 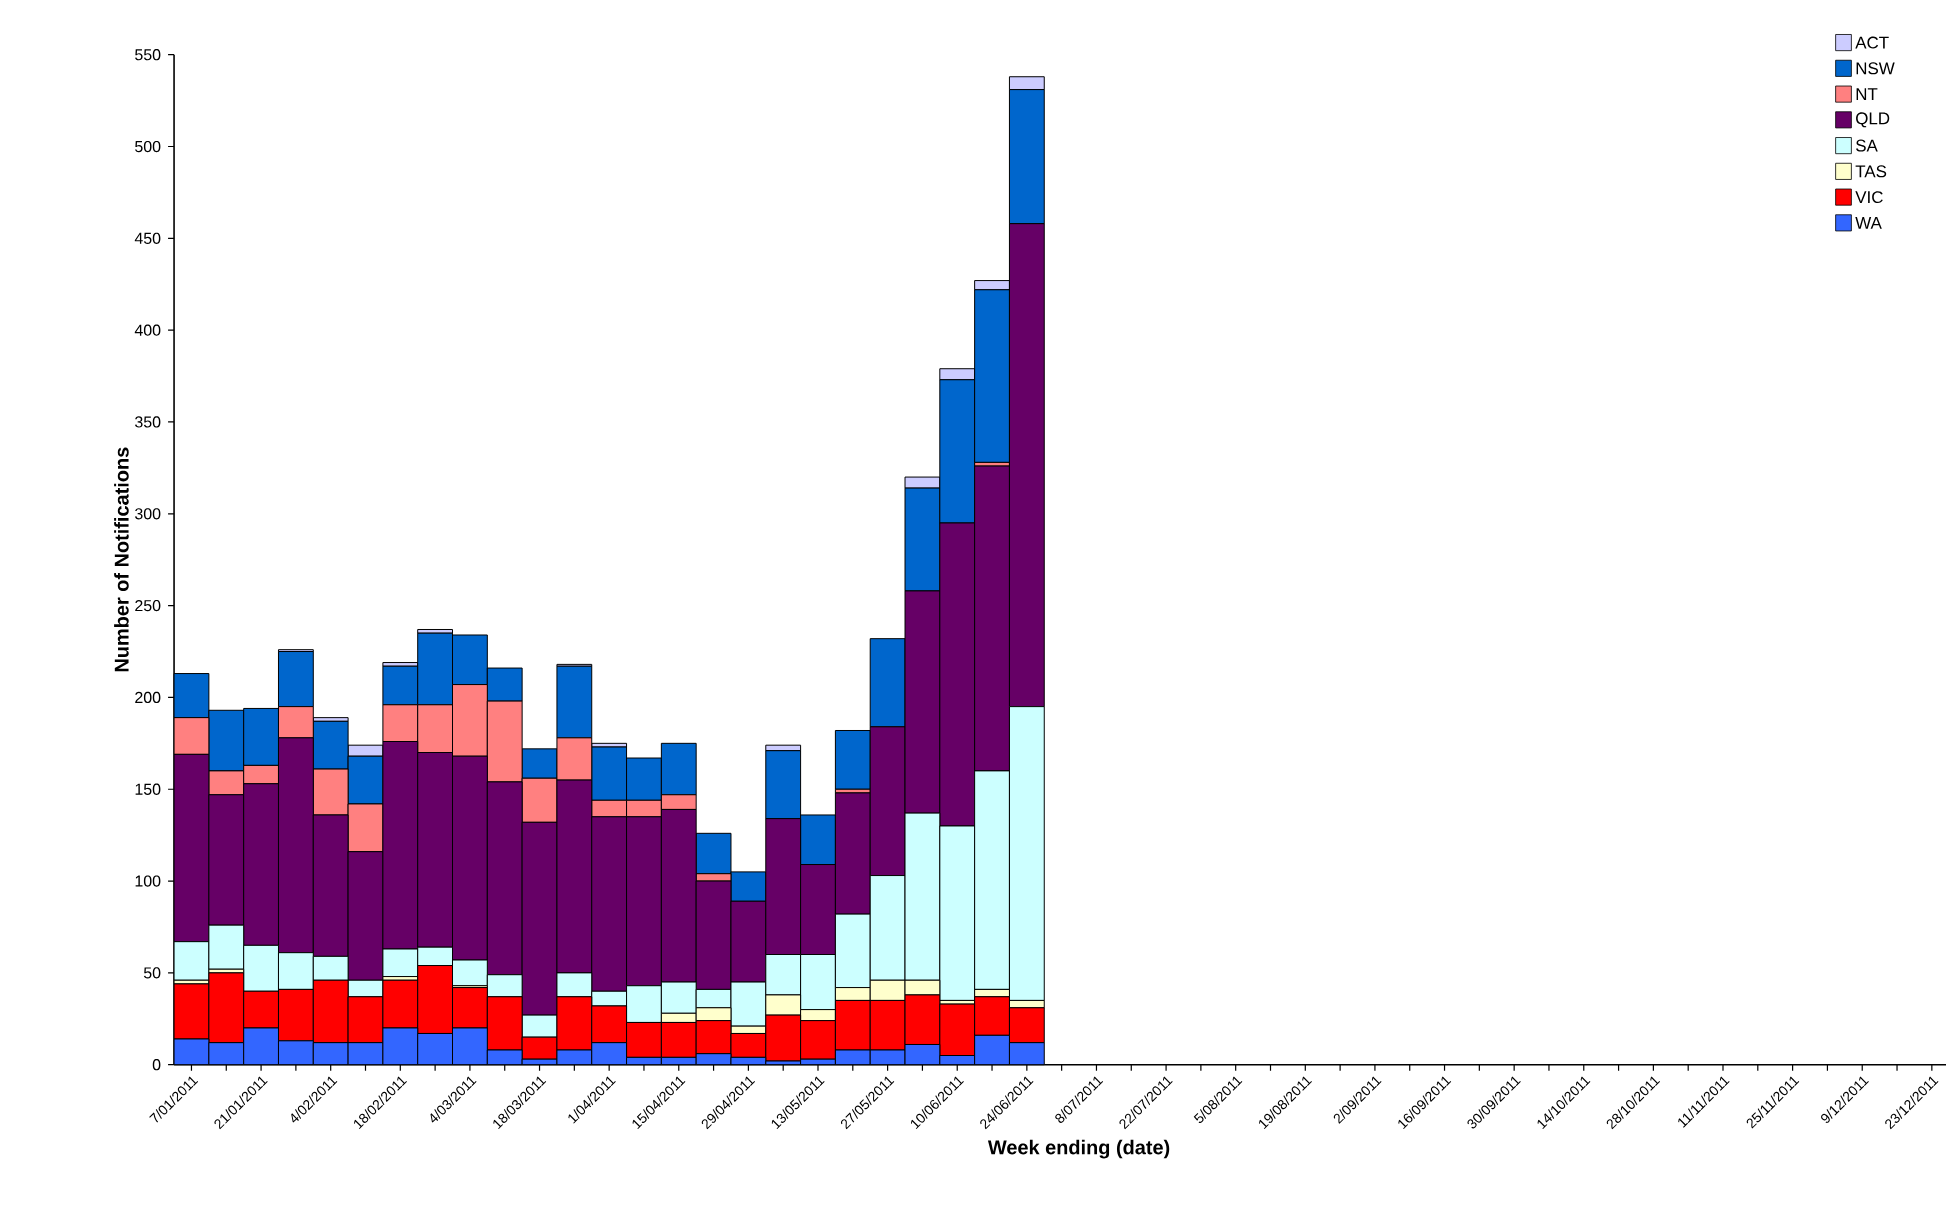 What do you see at coordinates (1875, 68) in the screenshot?
I see `legend-label: NSW` at bounding box center [1875, 68].